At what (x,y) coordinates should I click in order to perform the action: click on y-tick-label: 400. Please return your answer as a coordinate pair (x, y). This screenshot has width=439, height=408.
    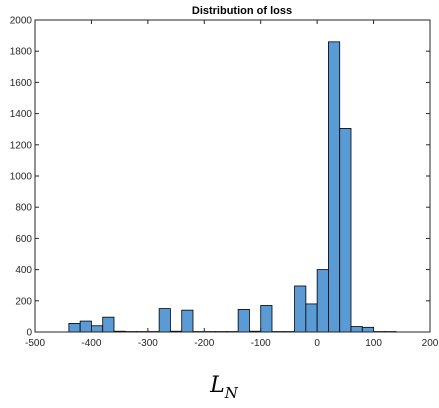
    Looking at the image, I should click on (23, 270).